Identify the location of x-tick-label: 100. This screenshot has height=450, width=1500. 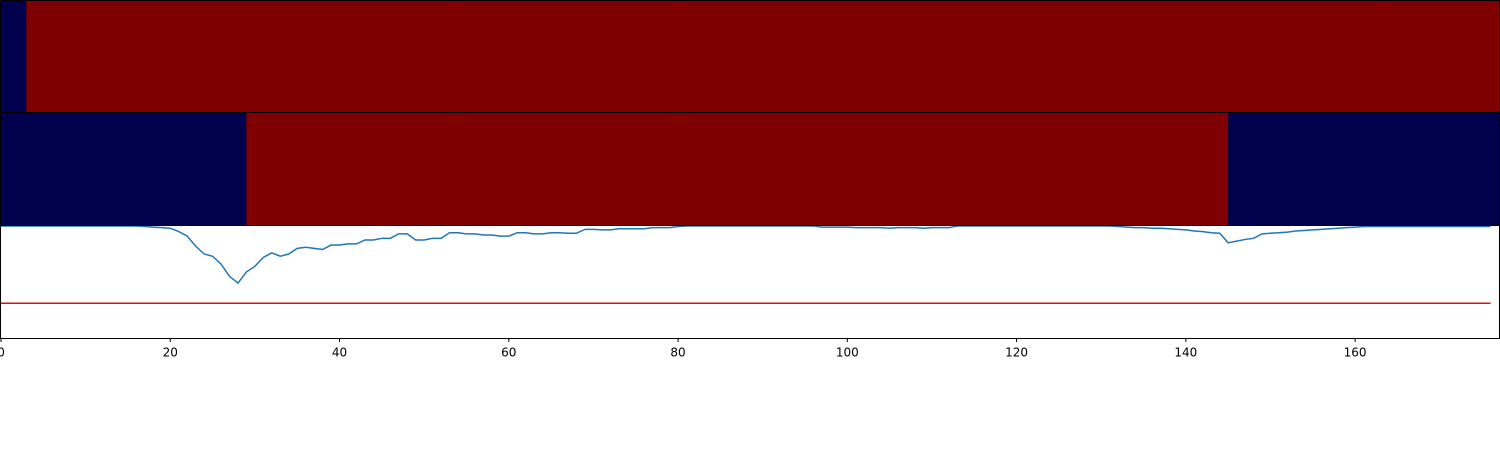
(847, 353).